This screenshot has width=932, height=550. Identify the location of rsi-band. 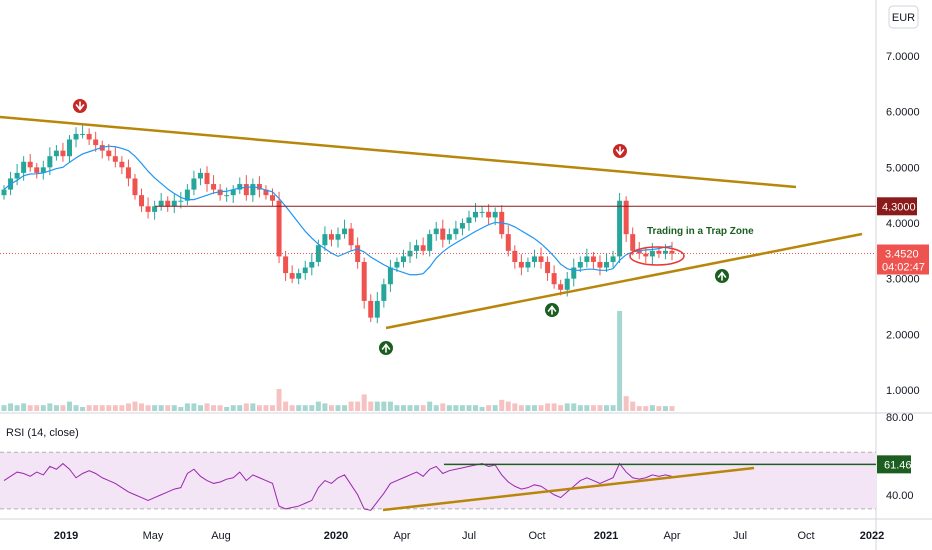
(438, 480).